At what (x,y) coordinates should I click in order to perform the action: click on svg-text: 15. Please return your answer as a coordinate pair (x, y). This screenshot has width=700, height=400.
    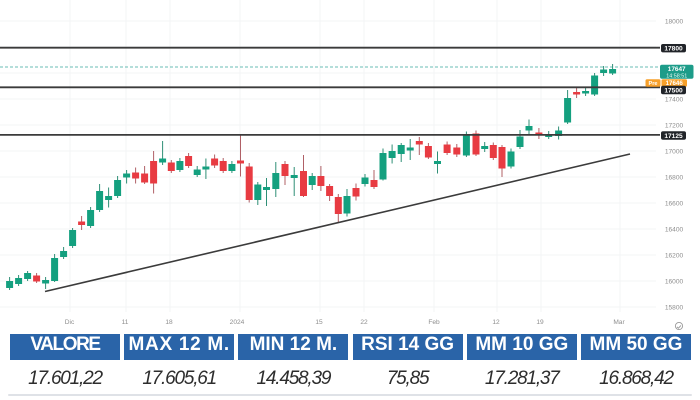
    Looking at the image, I should click on (319, 322).